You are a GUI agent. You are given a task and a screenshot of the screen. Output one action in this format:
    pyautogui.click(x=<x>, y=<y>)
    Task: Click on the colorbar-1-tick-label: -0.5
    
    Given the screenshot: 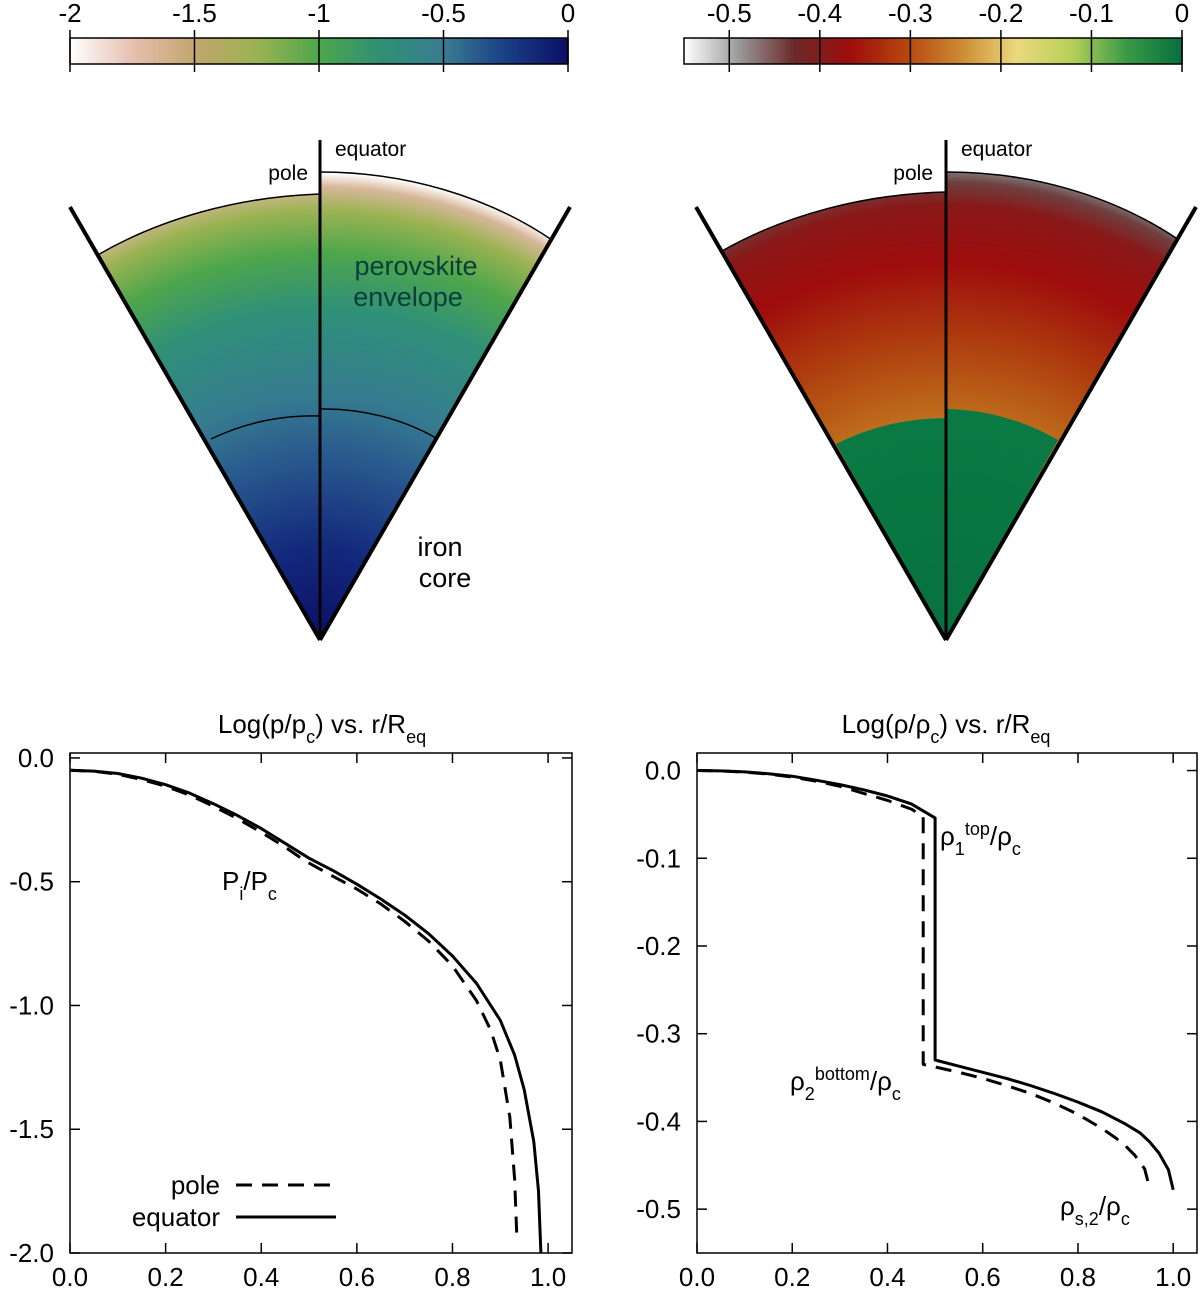 What is the action you would take?
    pyautogui.click(x=443, y=14)
    